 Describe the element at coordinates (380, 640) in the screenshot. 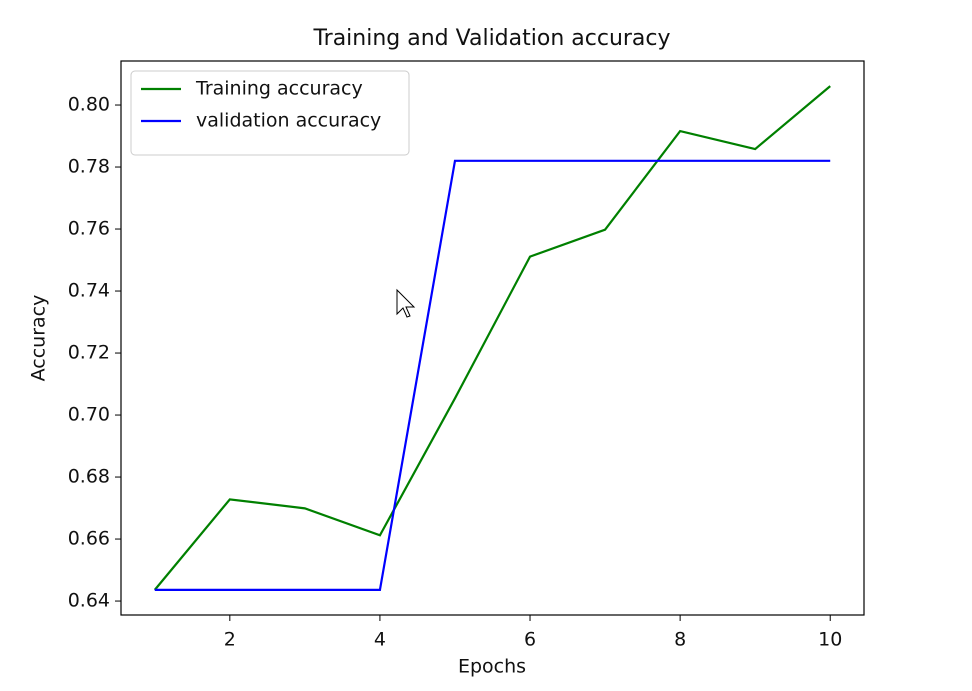

I see `x-tick-label: 4` at that location.